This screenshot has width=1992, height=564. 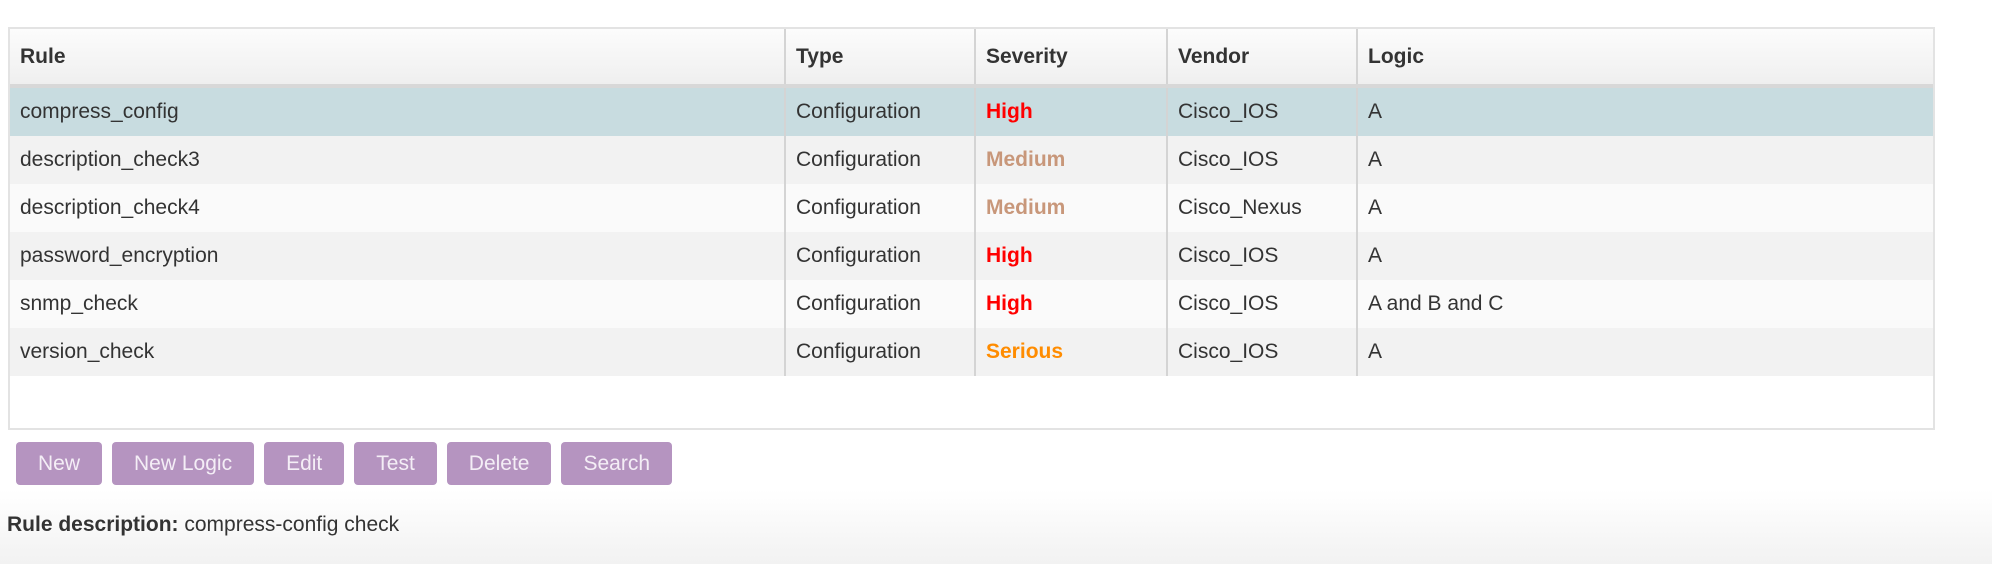 What do you see at coordinates (398, 110) in the screenshot?
I see `cell-rule: compress_config` at bounding box center [398, 110].